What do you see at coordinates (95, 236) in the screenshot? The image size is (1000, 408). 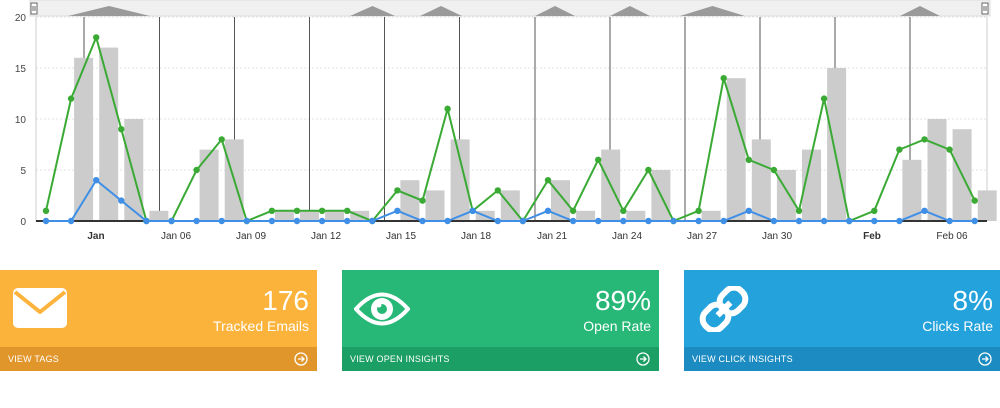 I see `x-tick-label: Jan` at bounding box center [95, 236].